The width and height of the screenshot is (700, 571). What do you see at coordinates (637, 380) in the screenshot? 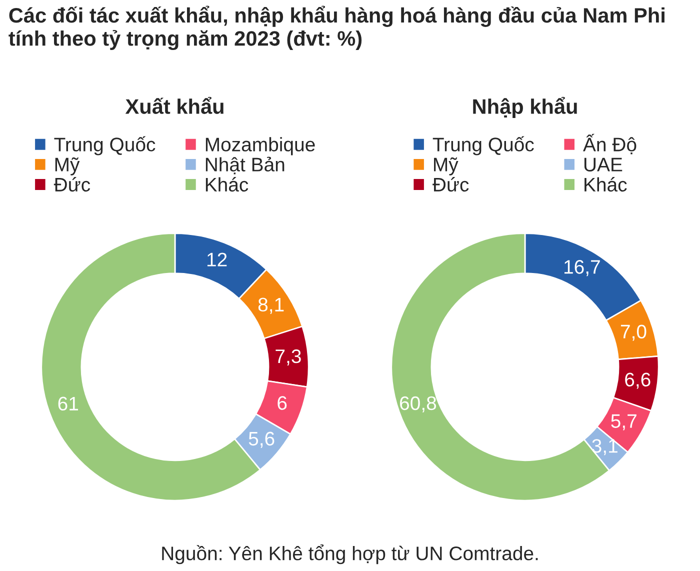
I see `data-label: 6,6` at bounding box center [637, 380].